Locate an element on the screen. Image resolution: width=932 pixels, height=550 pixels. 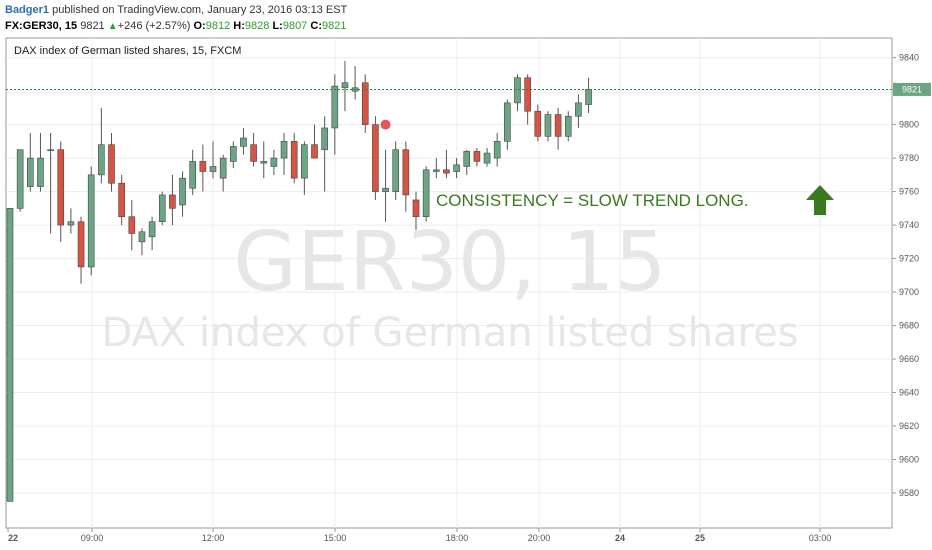
open-value: 9812 is located at coordinates (218, 26).